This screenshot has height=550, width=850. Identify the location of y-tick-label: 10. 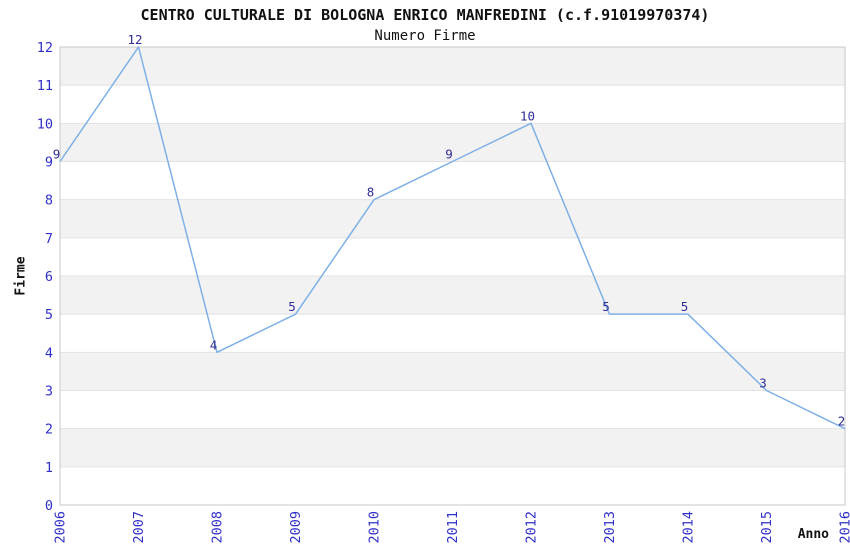
(45, 124).